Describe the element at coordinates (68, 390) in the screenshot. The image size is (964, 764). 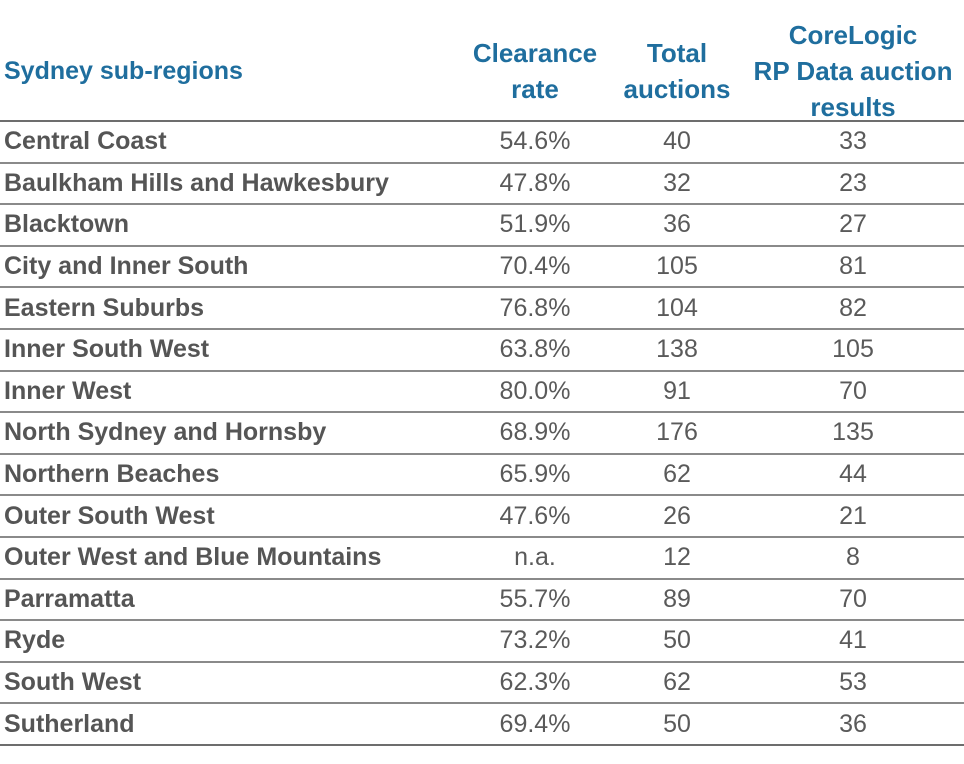
I see `region-cell: Inner West` at that location.